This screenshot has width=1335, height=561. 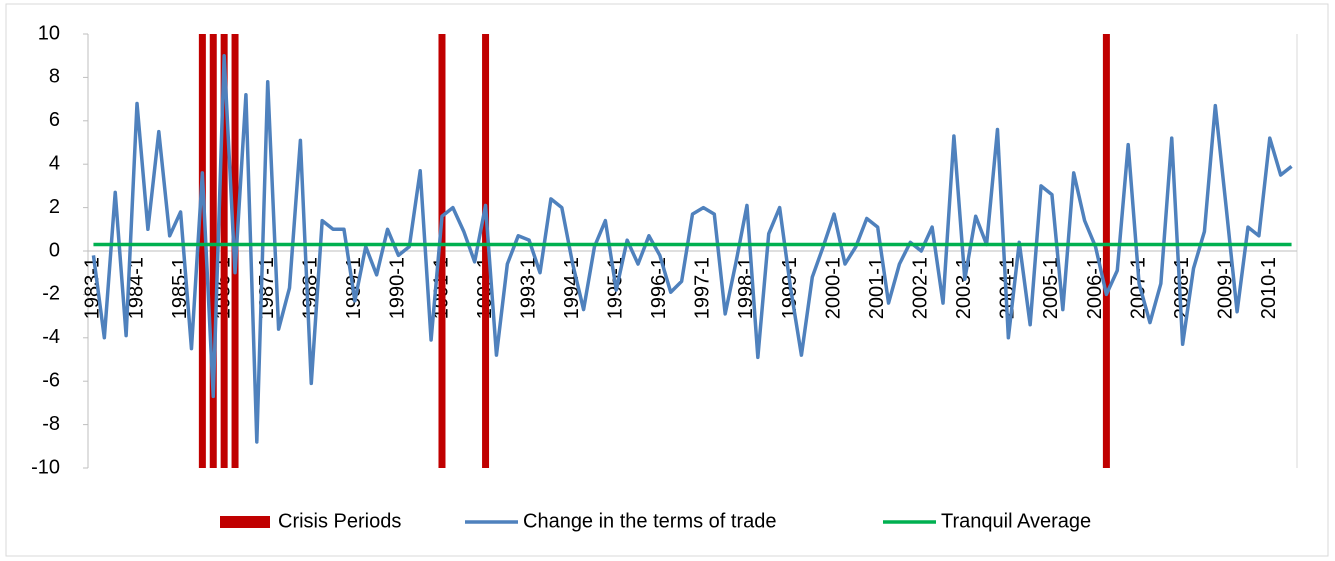 I want to click on y-tick-label: 0, so click(x=54, y=250).